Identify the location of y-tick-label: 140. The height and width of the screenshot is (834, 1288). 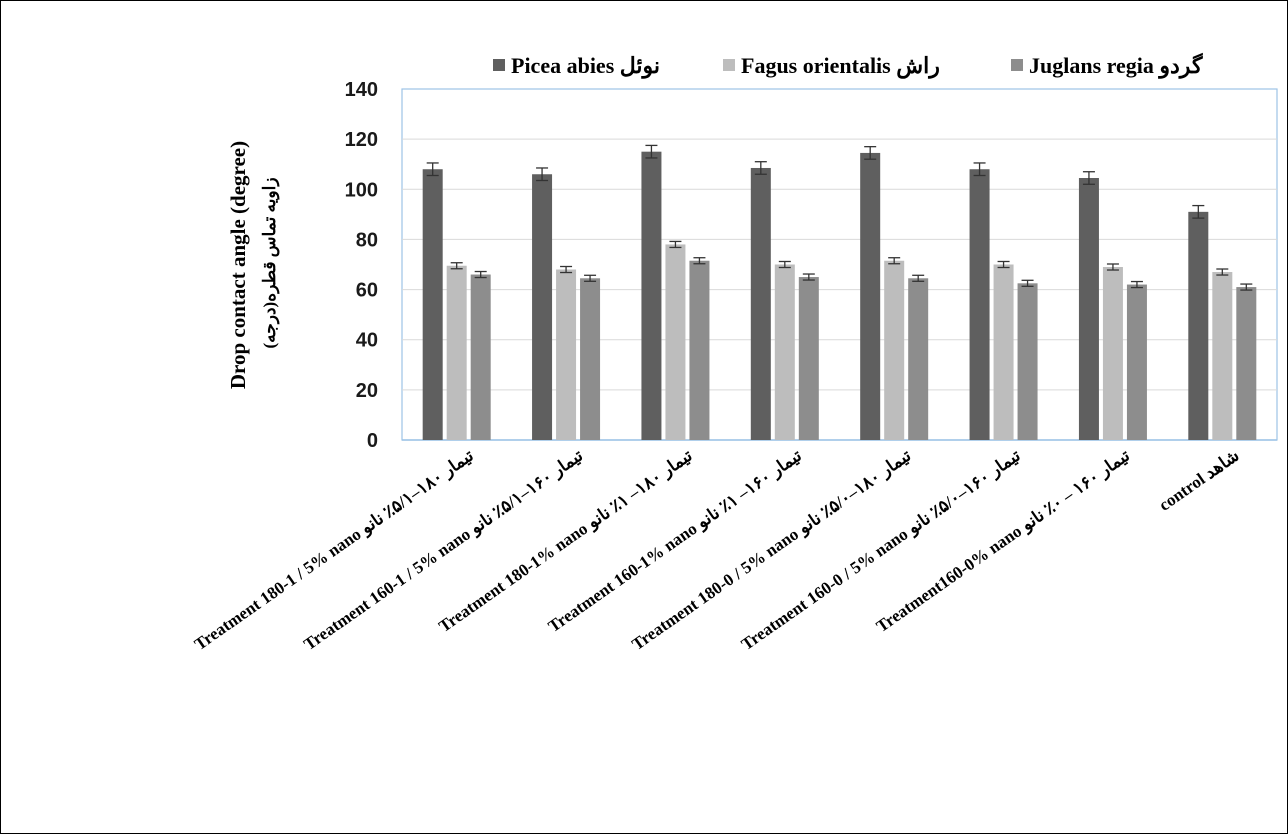
(361, 90).